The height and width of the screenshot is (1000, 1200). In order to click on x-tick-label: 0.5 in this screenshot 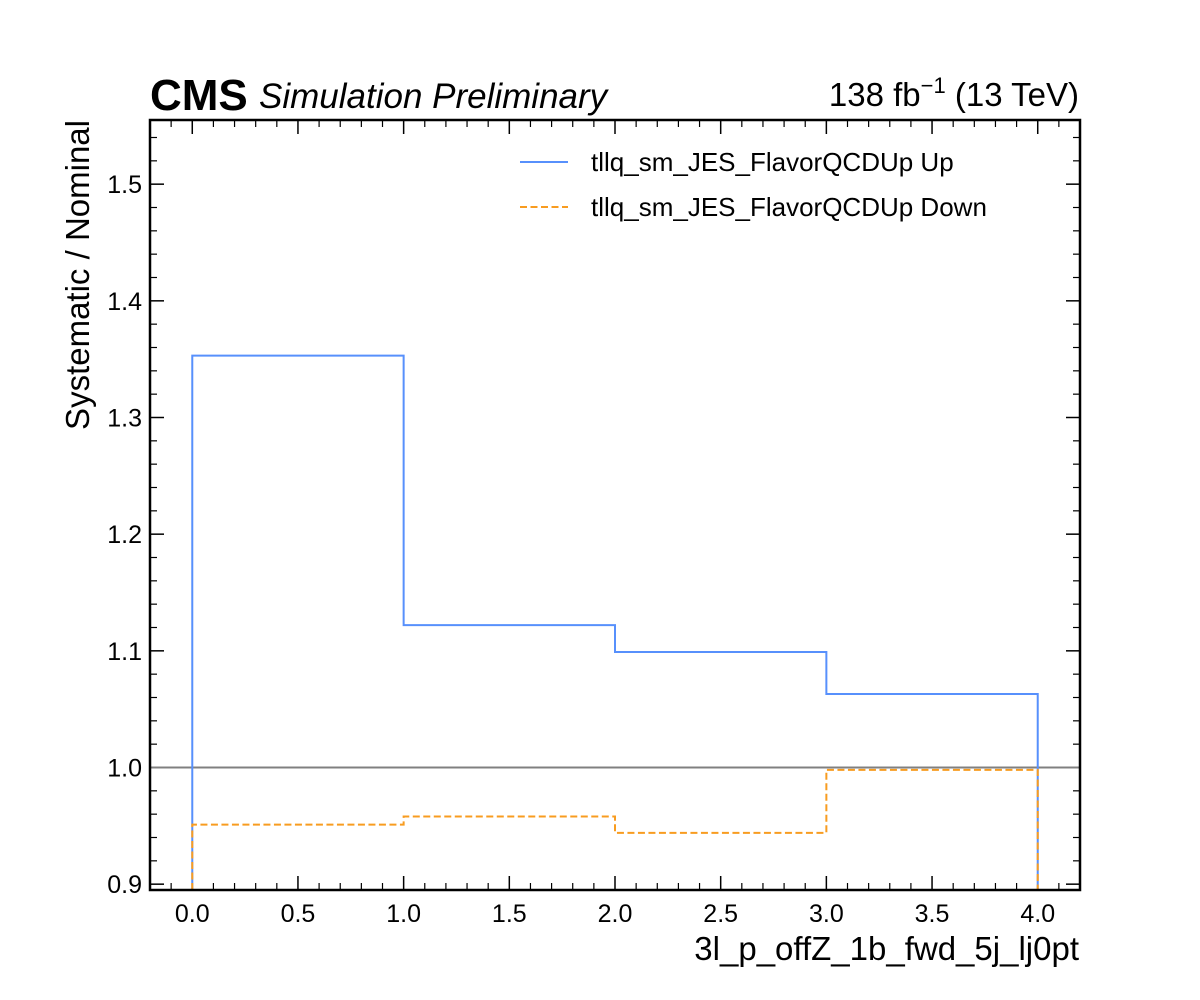, I will do `click(298, 914)`.